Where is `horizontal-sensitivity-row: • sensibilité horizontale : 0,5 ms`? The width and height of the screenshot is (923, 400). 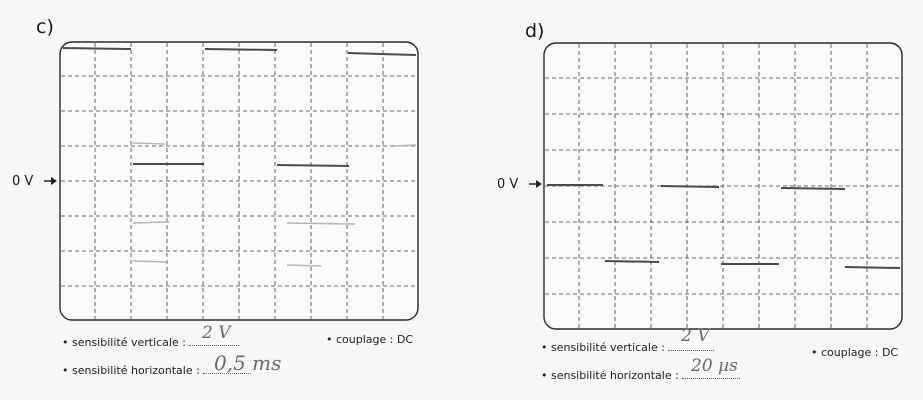
horizontal-sensitivity-row: • sensibilité horizontale : 0,5 ms is located at coordinates (171, 364).